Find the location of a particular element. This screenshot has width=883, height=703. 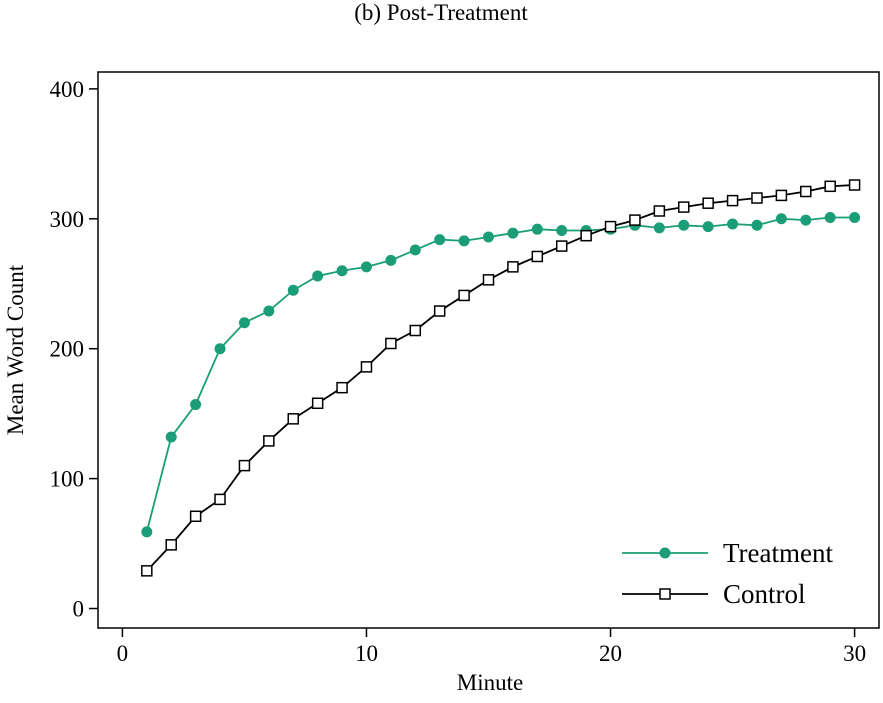

legend-control-marker is located at coordinates (665, 594).